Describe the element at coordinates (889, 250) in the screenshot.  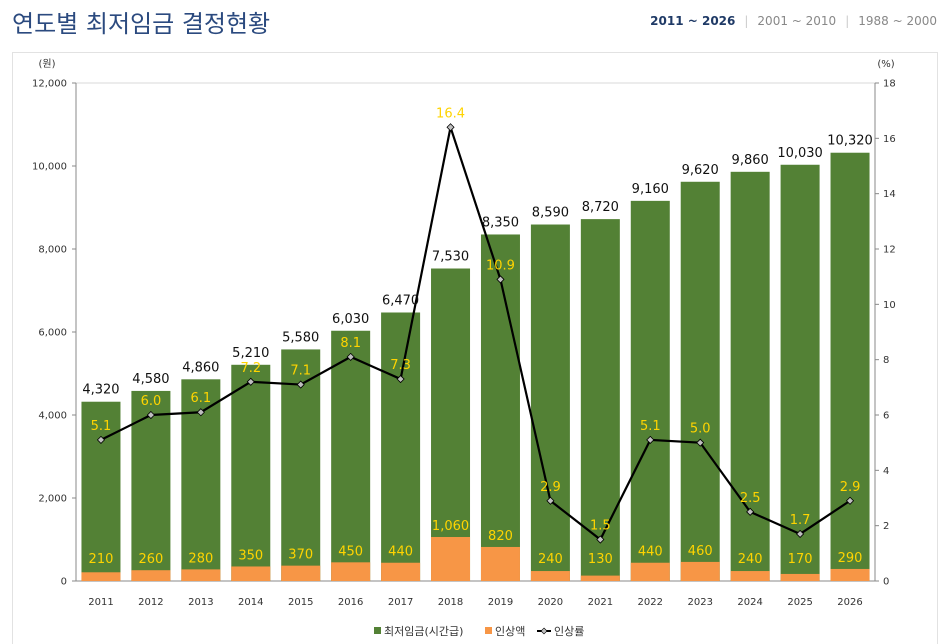
I see `y-right-tick-label: 12` at that location.